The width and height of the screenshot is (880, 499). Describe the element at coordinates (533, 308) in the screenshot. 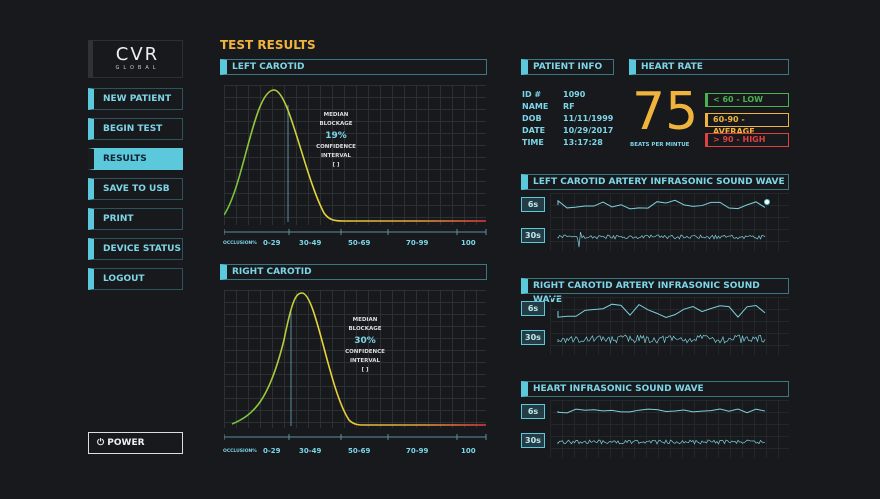

I see `right-wave-6s-button: 6s` at that location.